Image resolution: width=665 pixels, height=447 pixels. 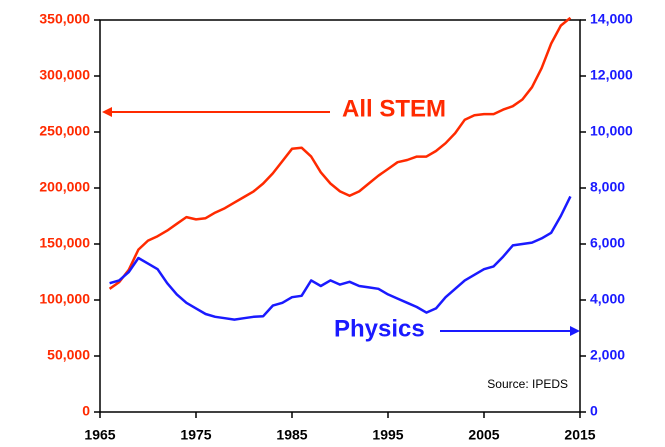 I want to click on y-tick-label: 0, so click(x=86, y=411).